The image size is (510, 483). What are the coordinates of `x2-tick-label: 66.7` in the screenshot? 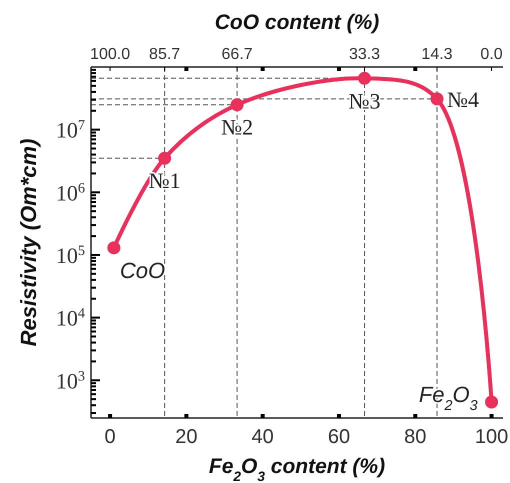 It's located at (237, 54).